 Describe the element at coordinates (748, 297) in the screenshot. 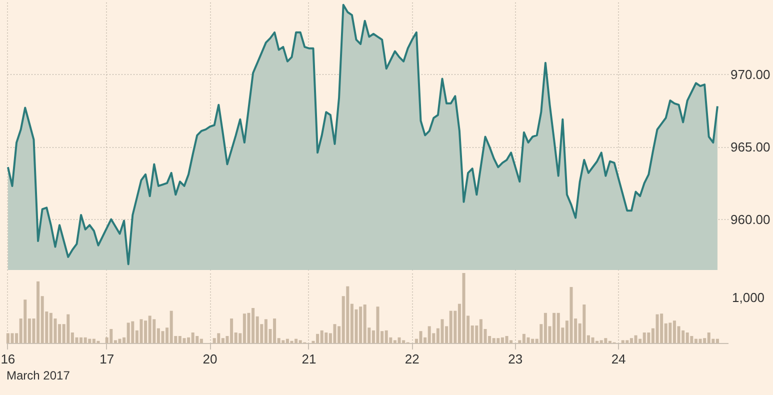

I see `text: 1,000` at that location.